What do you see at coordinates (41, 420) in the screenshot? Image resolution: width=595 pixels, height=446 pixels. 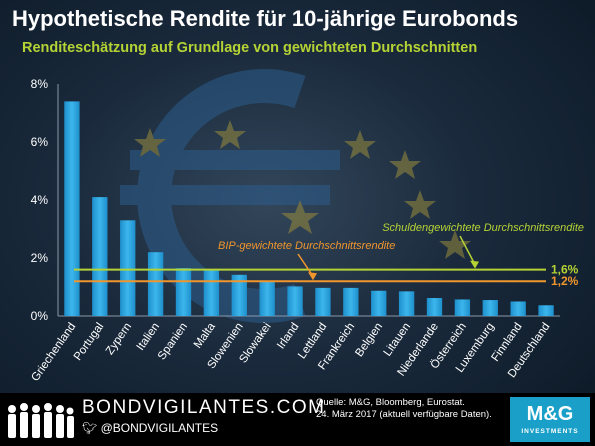 I see `people-silhouettes-icon` at bounding box center [41, 420].